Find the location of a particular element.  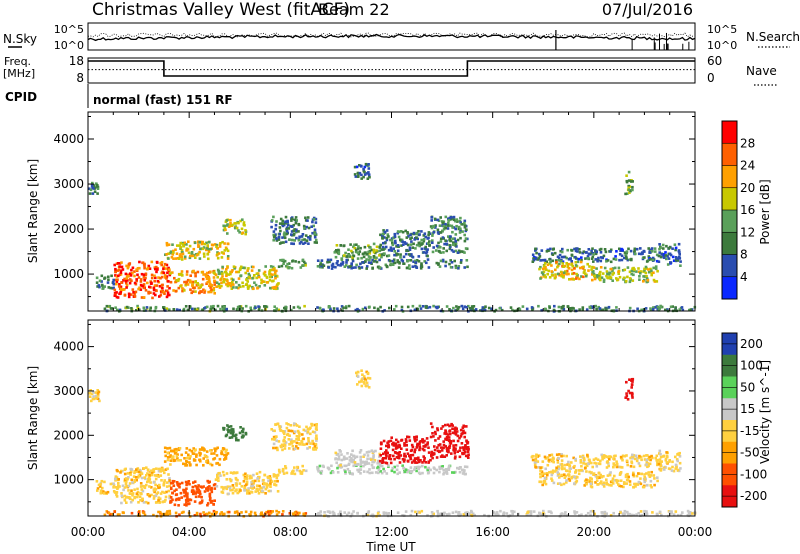

noise-search-line is located at coordinates (391, 35).